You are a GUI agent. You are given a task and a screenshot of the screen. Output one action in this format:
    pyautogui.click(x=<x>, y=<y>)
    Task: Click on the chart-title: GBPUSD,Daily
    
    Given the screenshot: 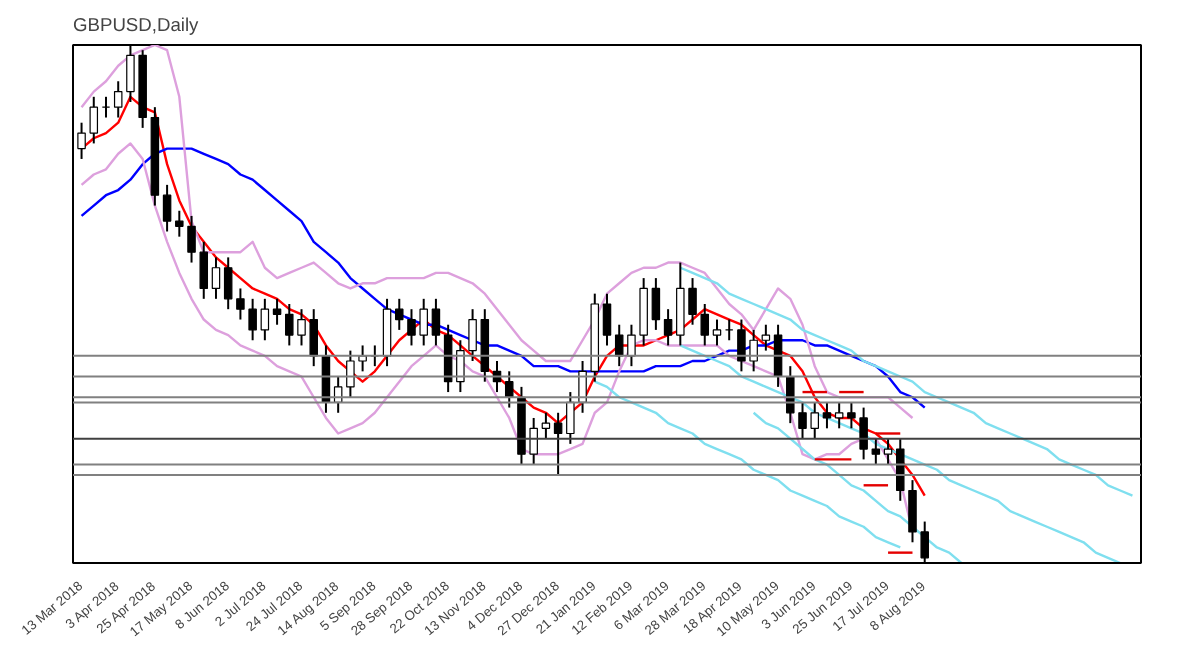 What is the action you would take?
    pyautogui.click(x=136, y=25)
    